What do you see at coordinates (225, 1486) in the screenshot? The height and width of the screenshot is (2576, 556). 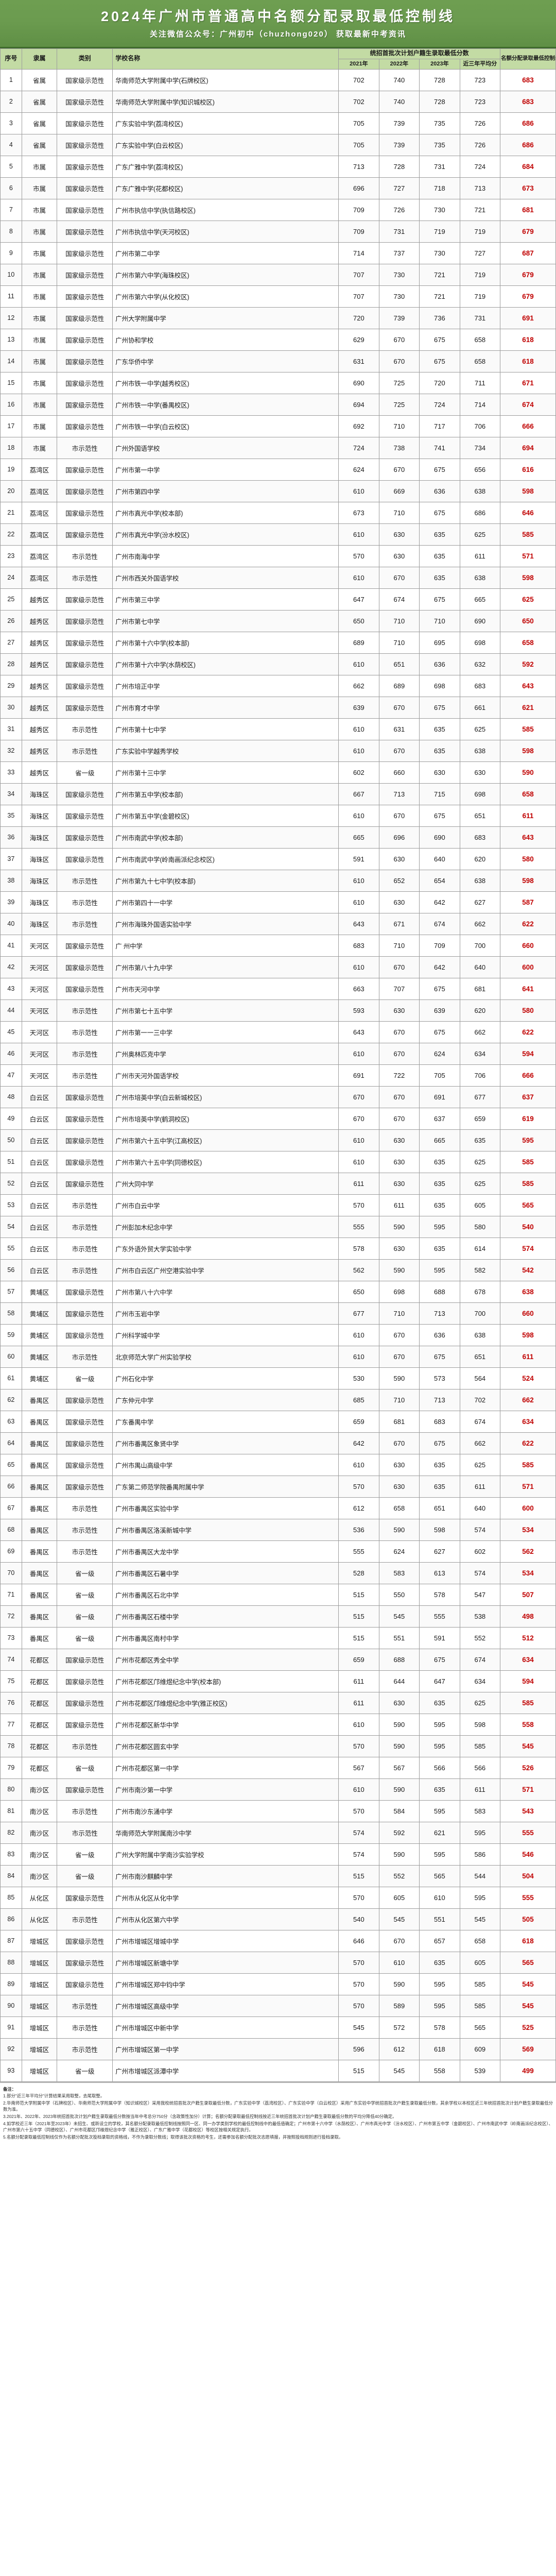 I see `row-school-name: 广东第二师范学院番禺附属中学` at bounding box center [225, 1486].